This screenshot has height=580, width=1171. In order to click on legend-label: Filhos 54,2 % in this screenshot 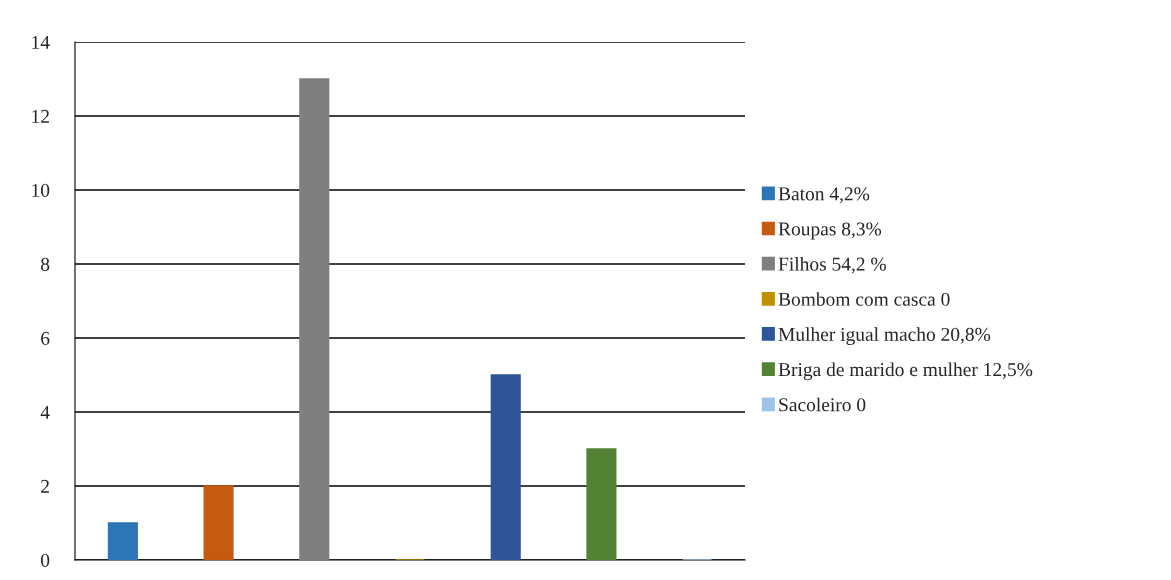, I will do `click(832, 265)`.